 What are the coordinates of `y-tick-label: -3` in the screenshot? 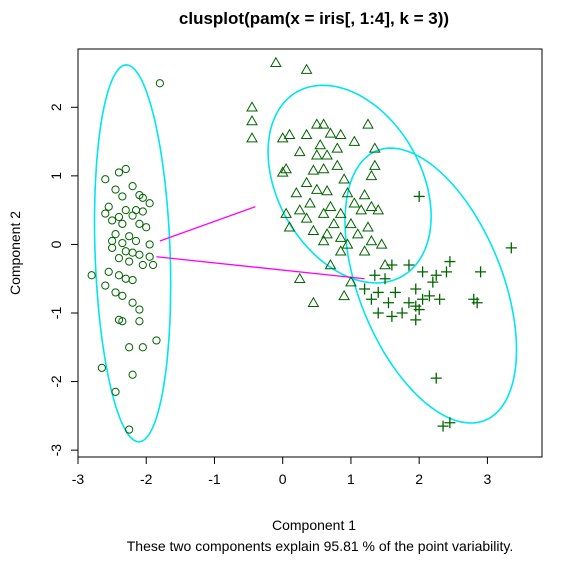 It's located at (56, 450).